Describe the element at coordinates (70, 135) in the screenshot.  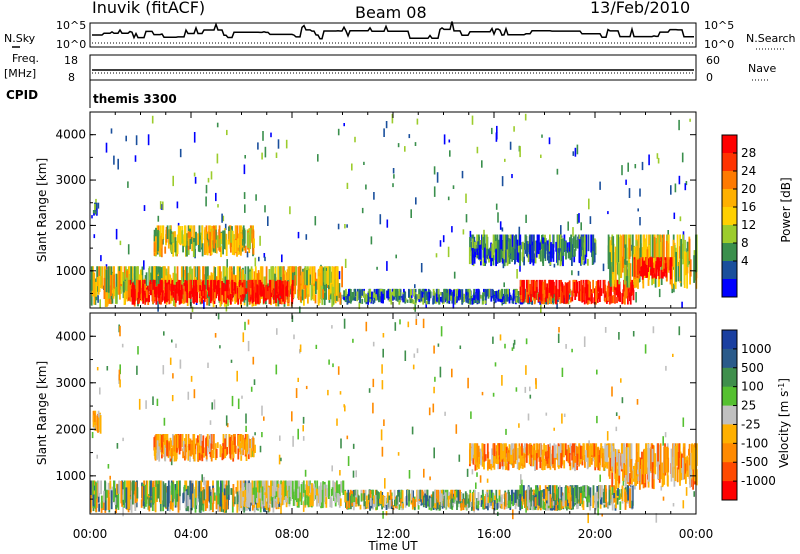
I see `ytick-label: 4000` at that location.